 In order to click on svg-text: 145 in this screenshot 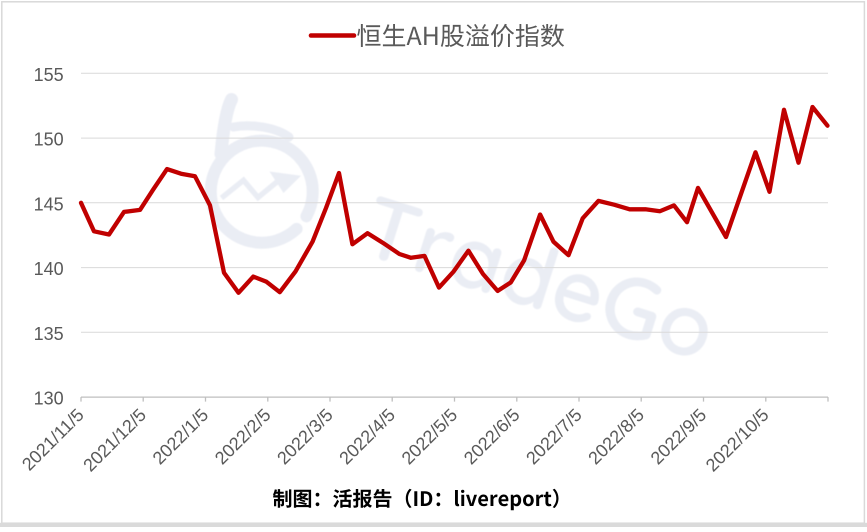, I will do `click(49, 204)`.